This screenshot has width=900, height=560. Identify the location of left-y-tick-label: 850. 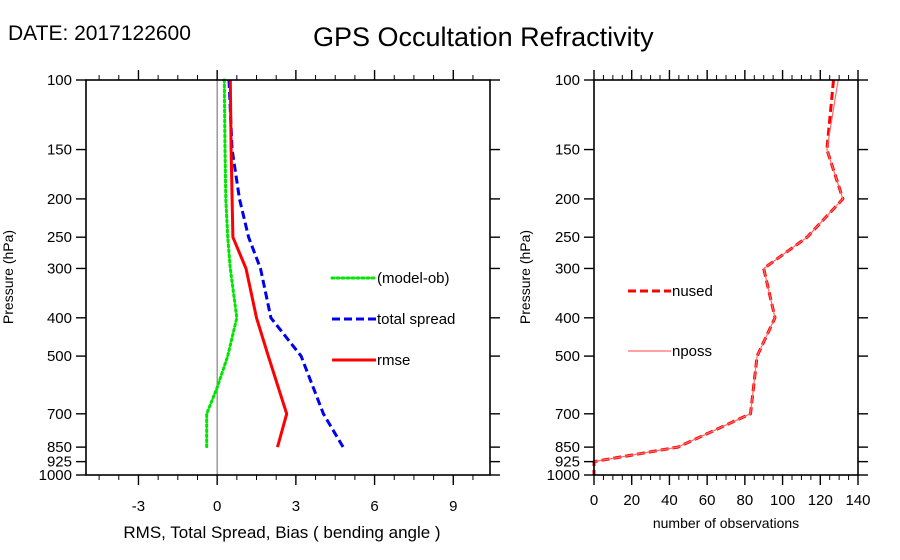
(59, 447).